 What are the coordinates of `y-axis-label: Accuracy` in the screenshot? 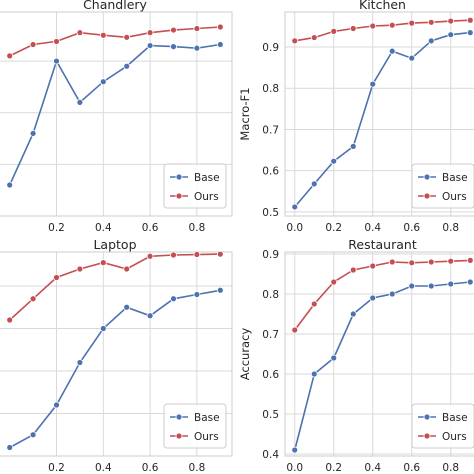 It's located at (245, 354).